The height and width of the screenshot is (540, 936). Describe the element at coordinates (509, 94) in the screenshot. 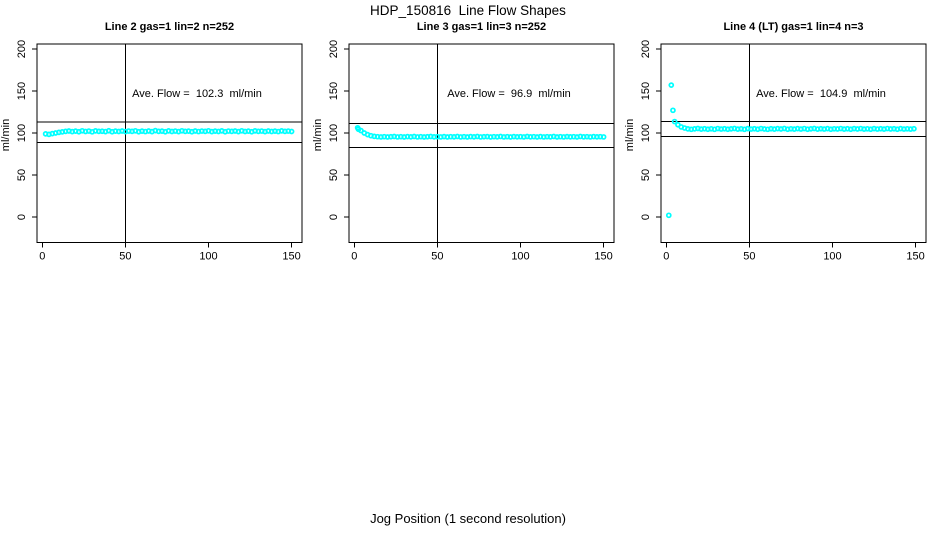

I see `ave-flow-annotation: Ave. Flow = 96.9 ml/min` at that location.